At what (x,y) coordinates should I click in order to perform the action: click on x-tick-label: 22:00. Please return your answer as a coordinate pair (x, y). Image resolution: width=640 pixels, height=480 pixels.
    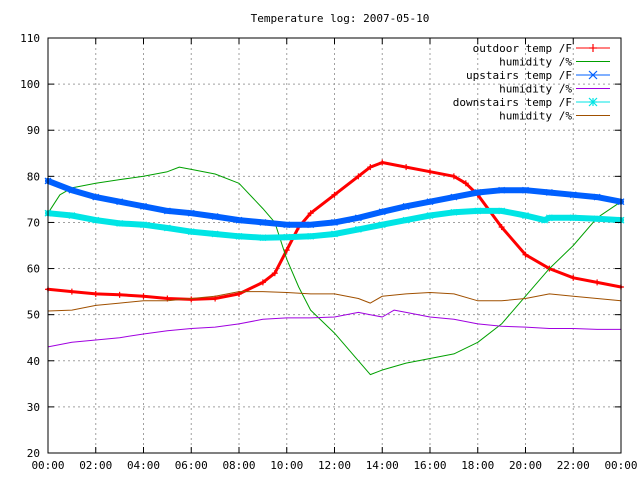
    Looking at the image, I should click on (573, 465).